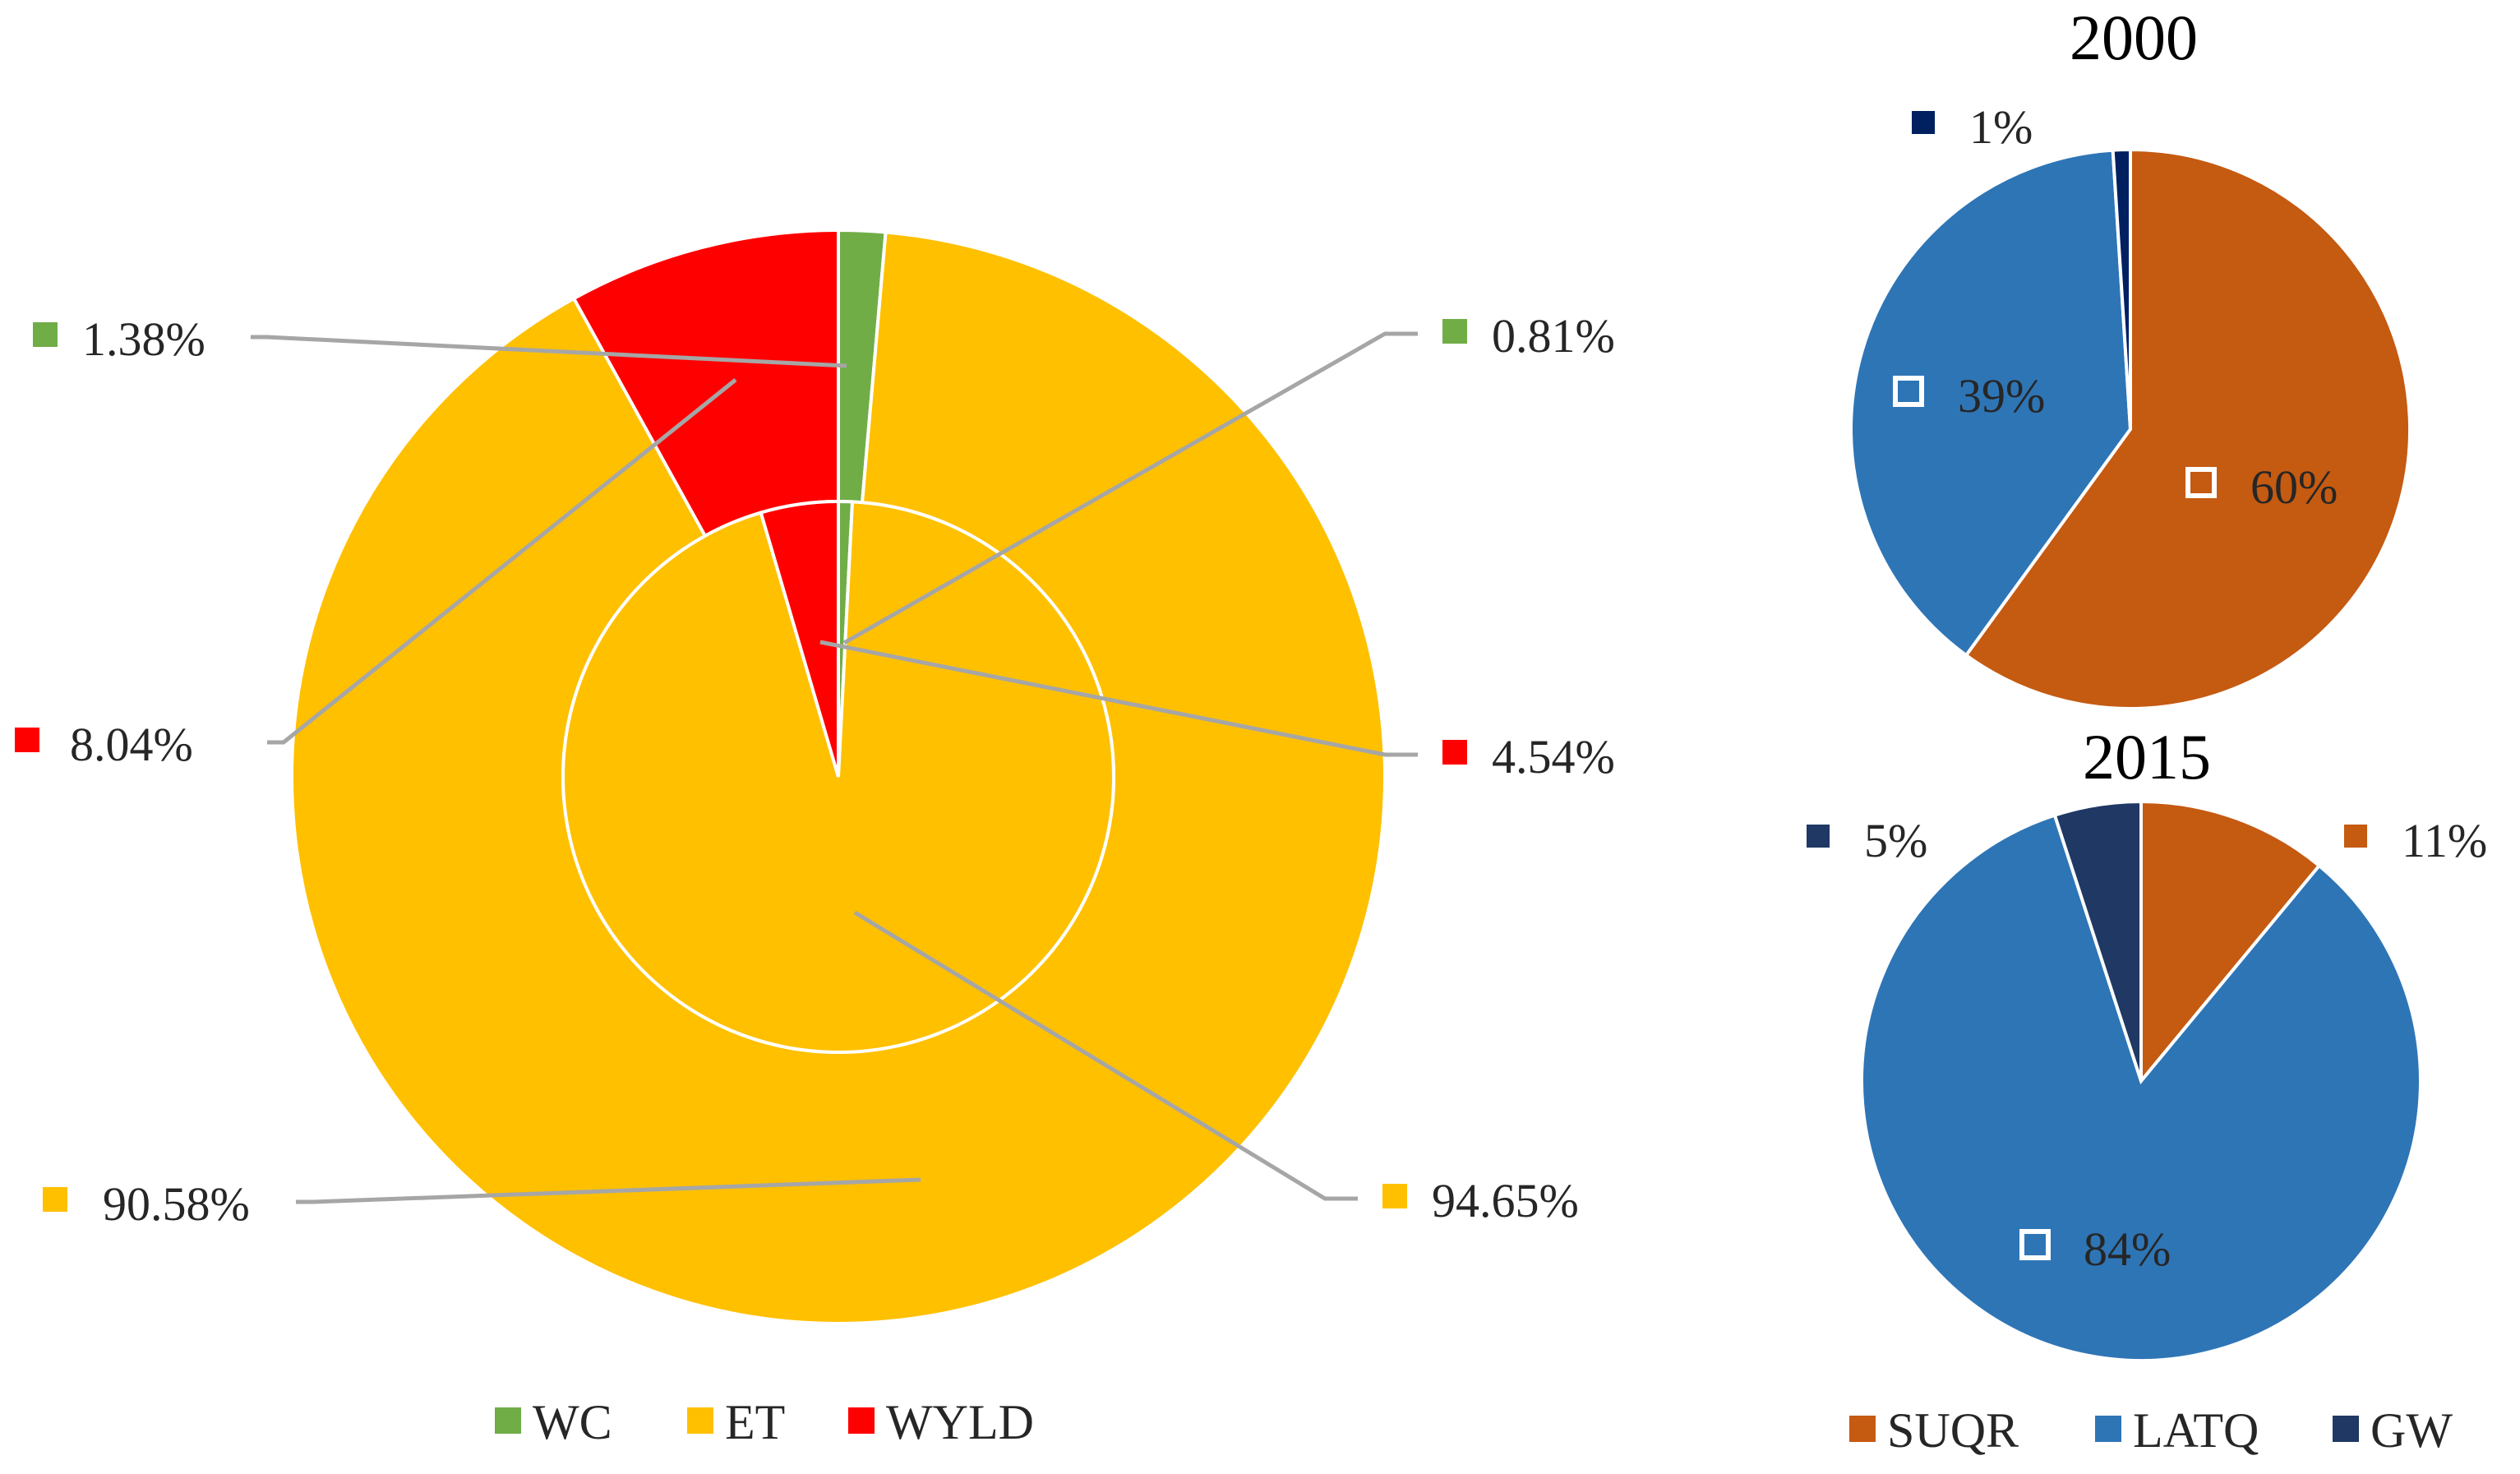 This screenshot has width=2520, height=1474. Describe the element at coordinates (608, 1191) in the screenshot. I see `outer-leader-line-et` at that location.